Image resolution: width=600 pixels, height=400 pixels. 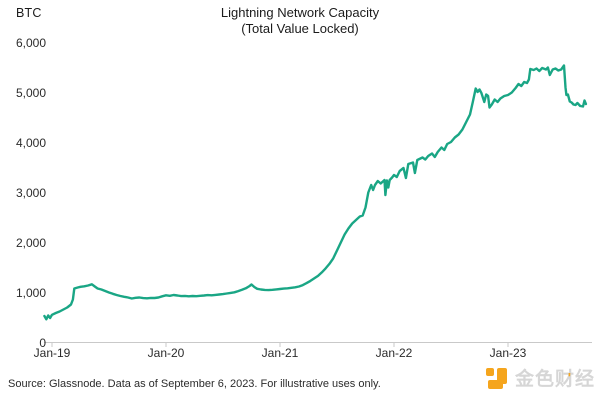 What do you see at coordinates (30, 92) in the screenshot?
I see `y-tick-label: 5,000` at bounding box center [30, 92].